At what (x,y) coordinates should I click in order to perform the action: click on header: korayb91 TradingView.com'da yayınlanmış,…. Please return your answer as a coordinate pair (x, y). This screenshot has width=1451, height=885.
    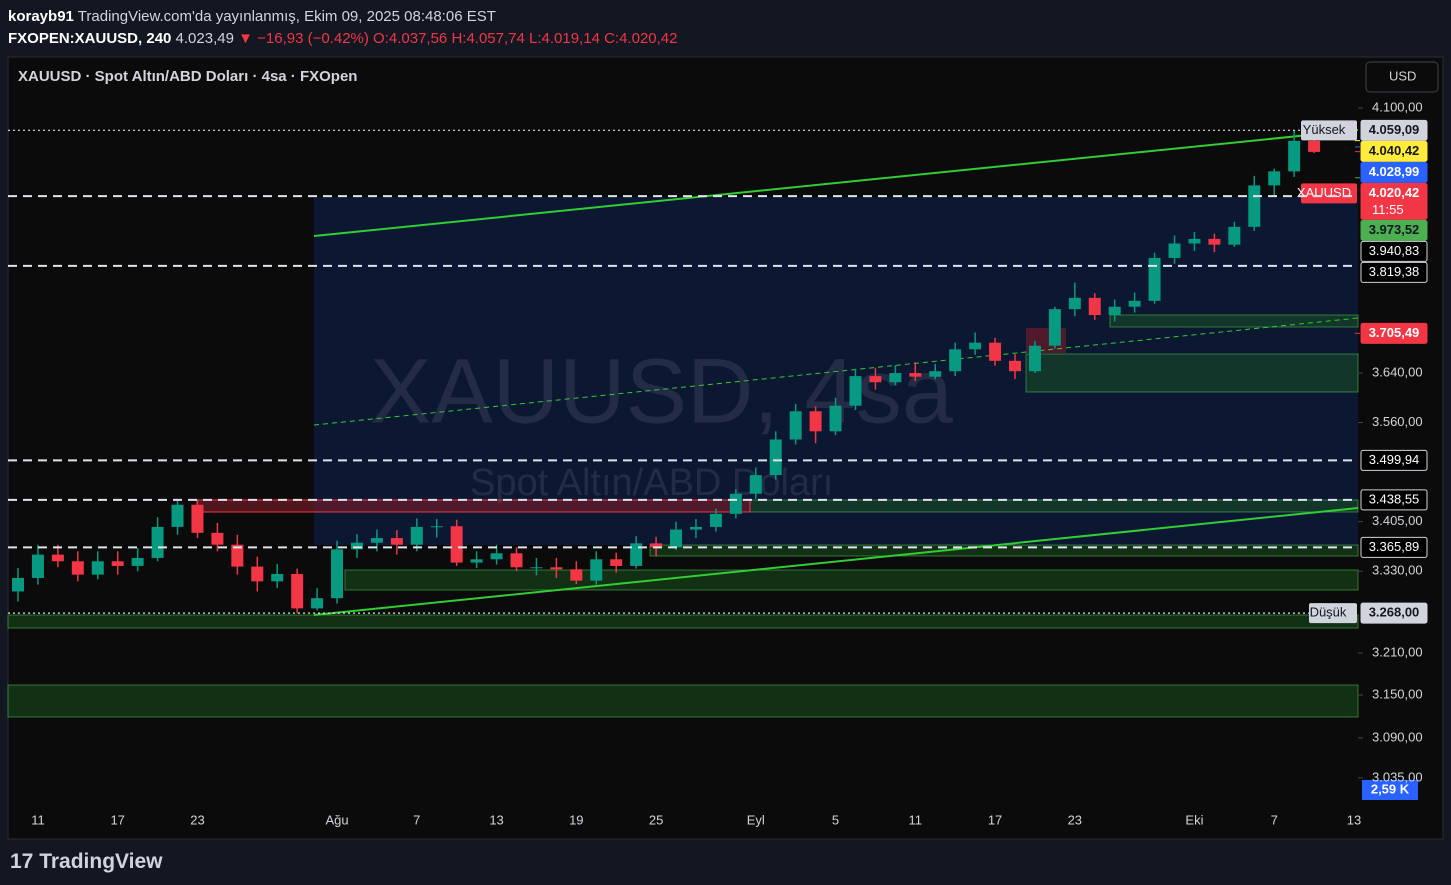
    Looking at the image, I should click on (342, 28).